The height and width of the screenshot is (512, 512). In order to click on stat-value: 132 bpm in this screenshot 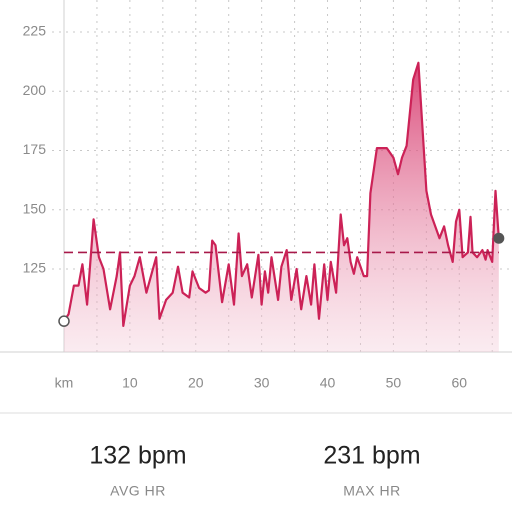, I will do `click(137, 456)`.